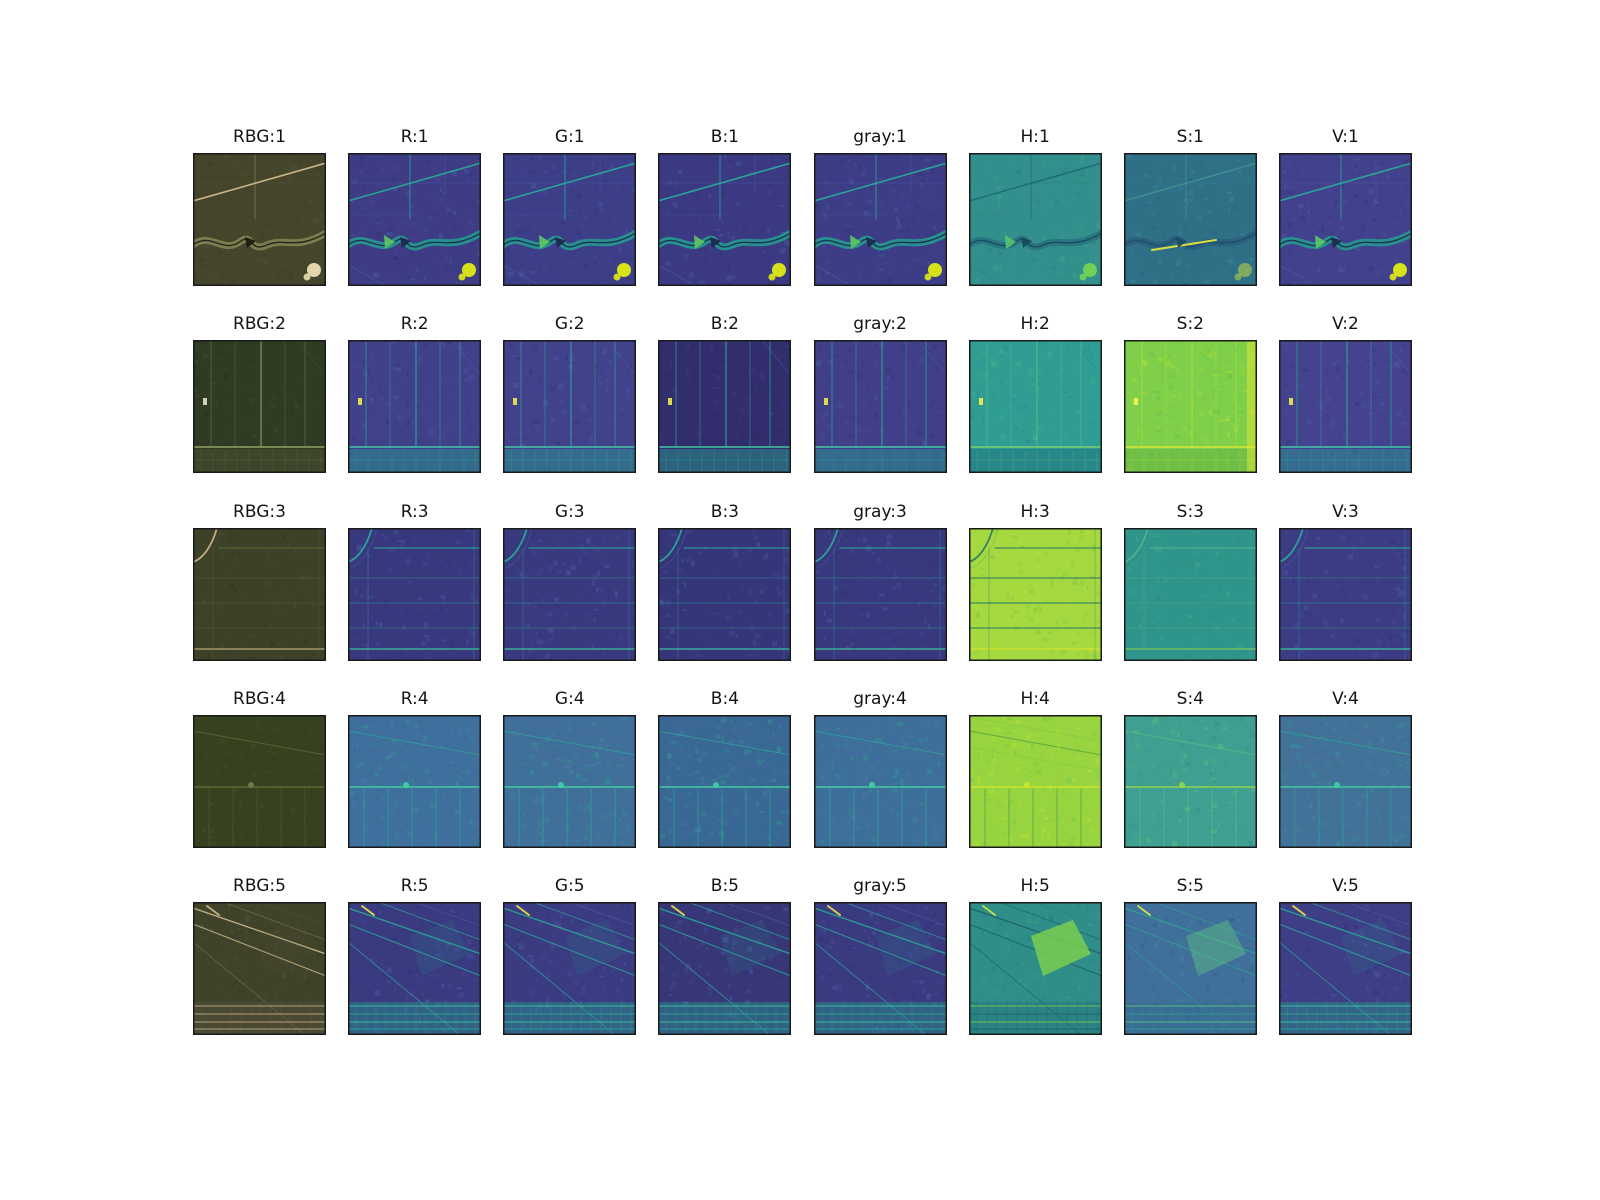  I want to click on panel-title: gray:3, so click(880, 511).